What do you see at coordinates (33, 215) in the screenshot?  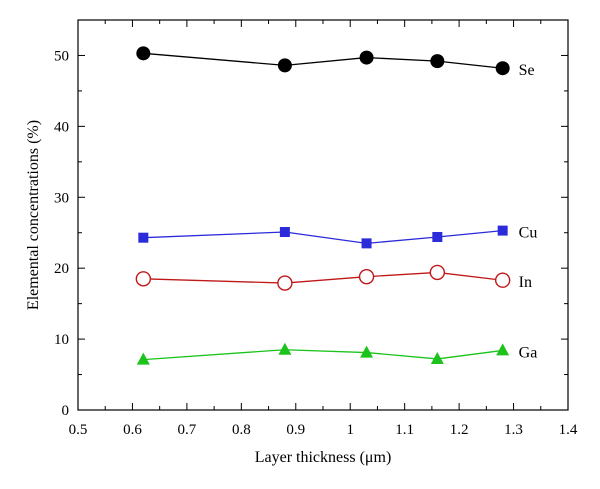 I see `y-axis-title: Elemental concentrations (%)` at bounding box center [33, 215].